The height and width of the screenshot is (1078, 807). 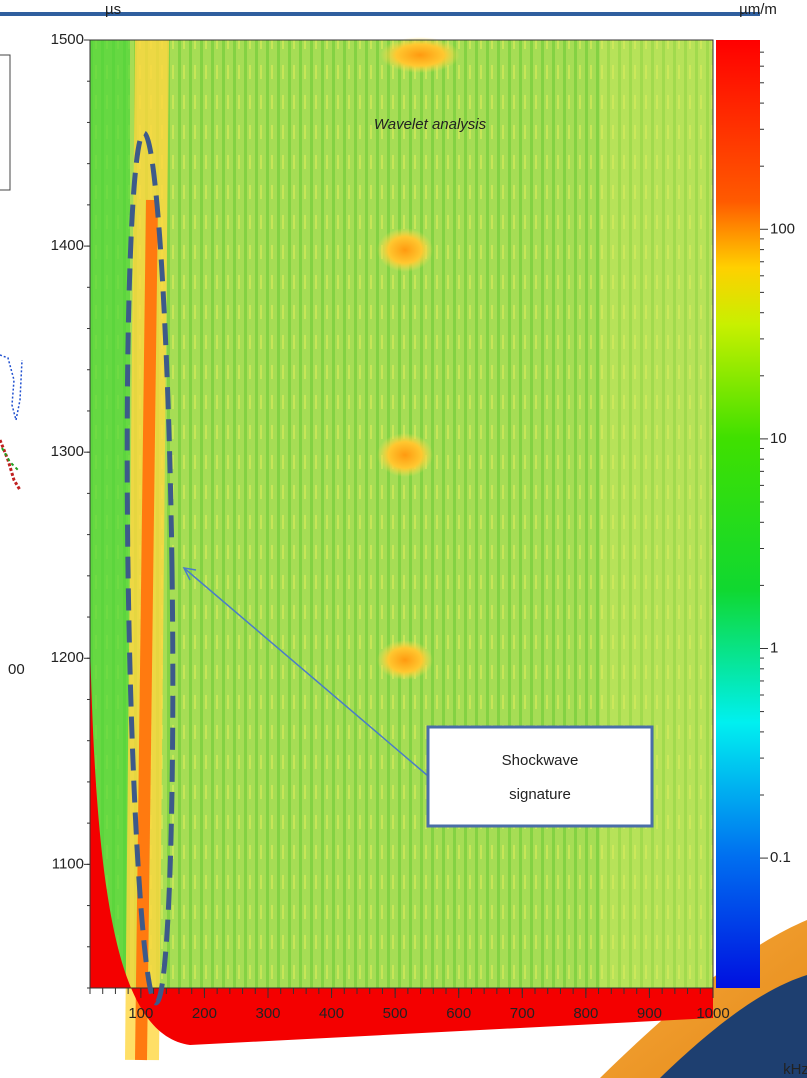 I want to click on x-tick-label: 100, so click(x=140, y=1013).